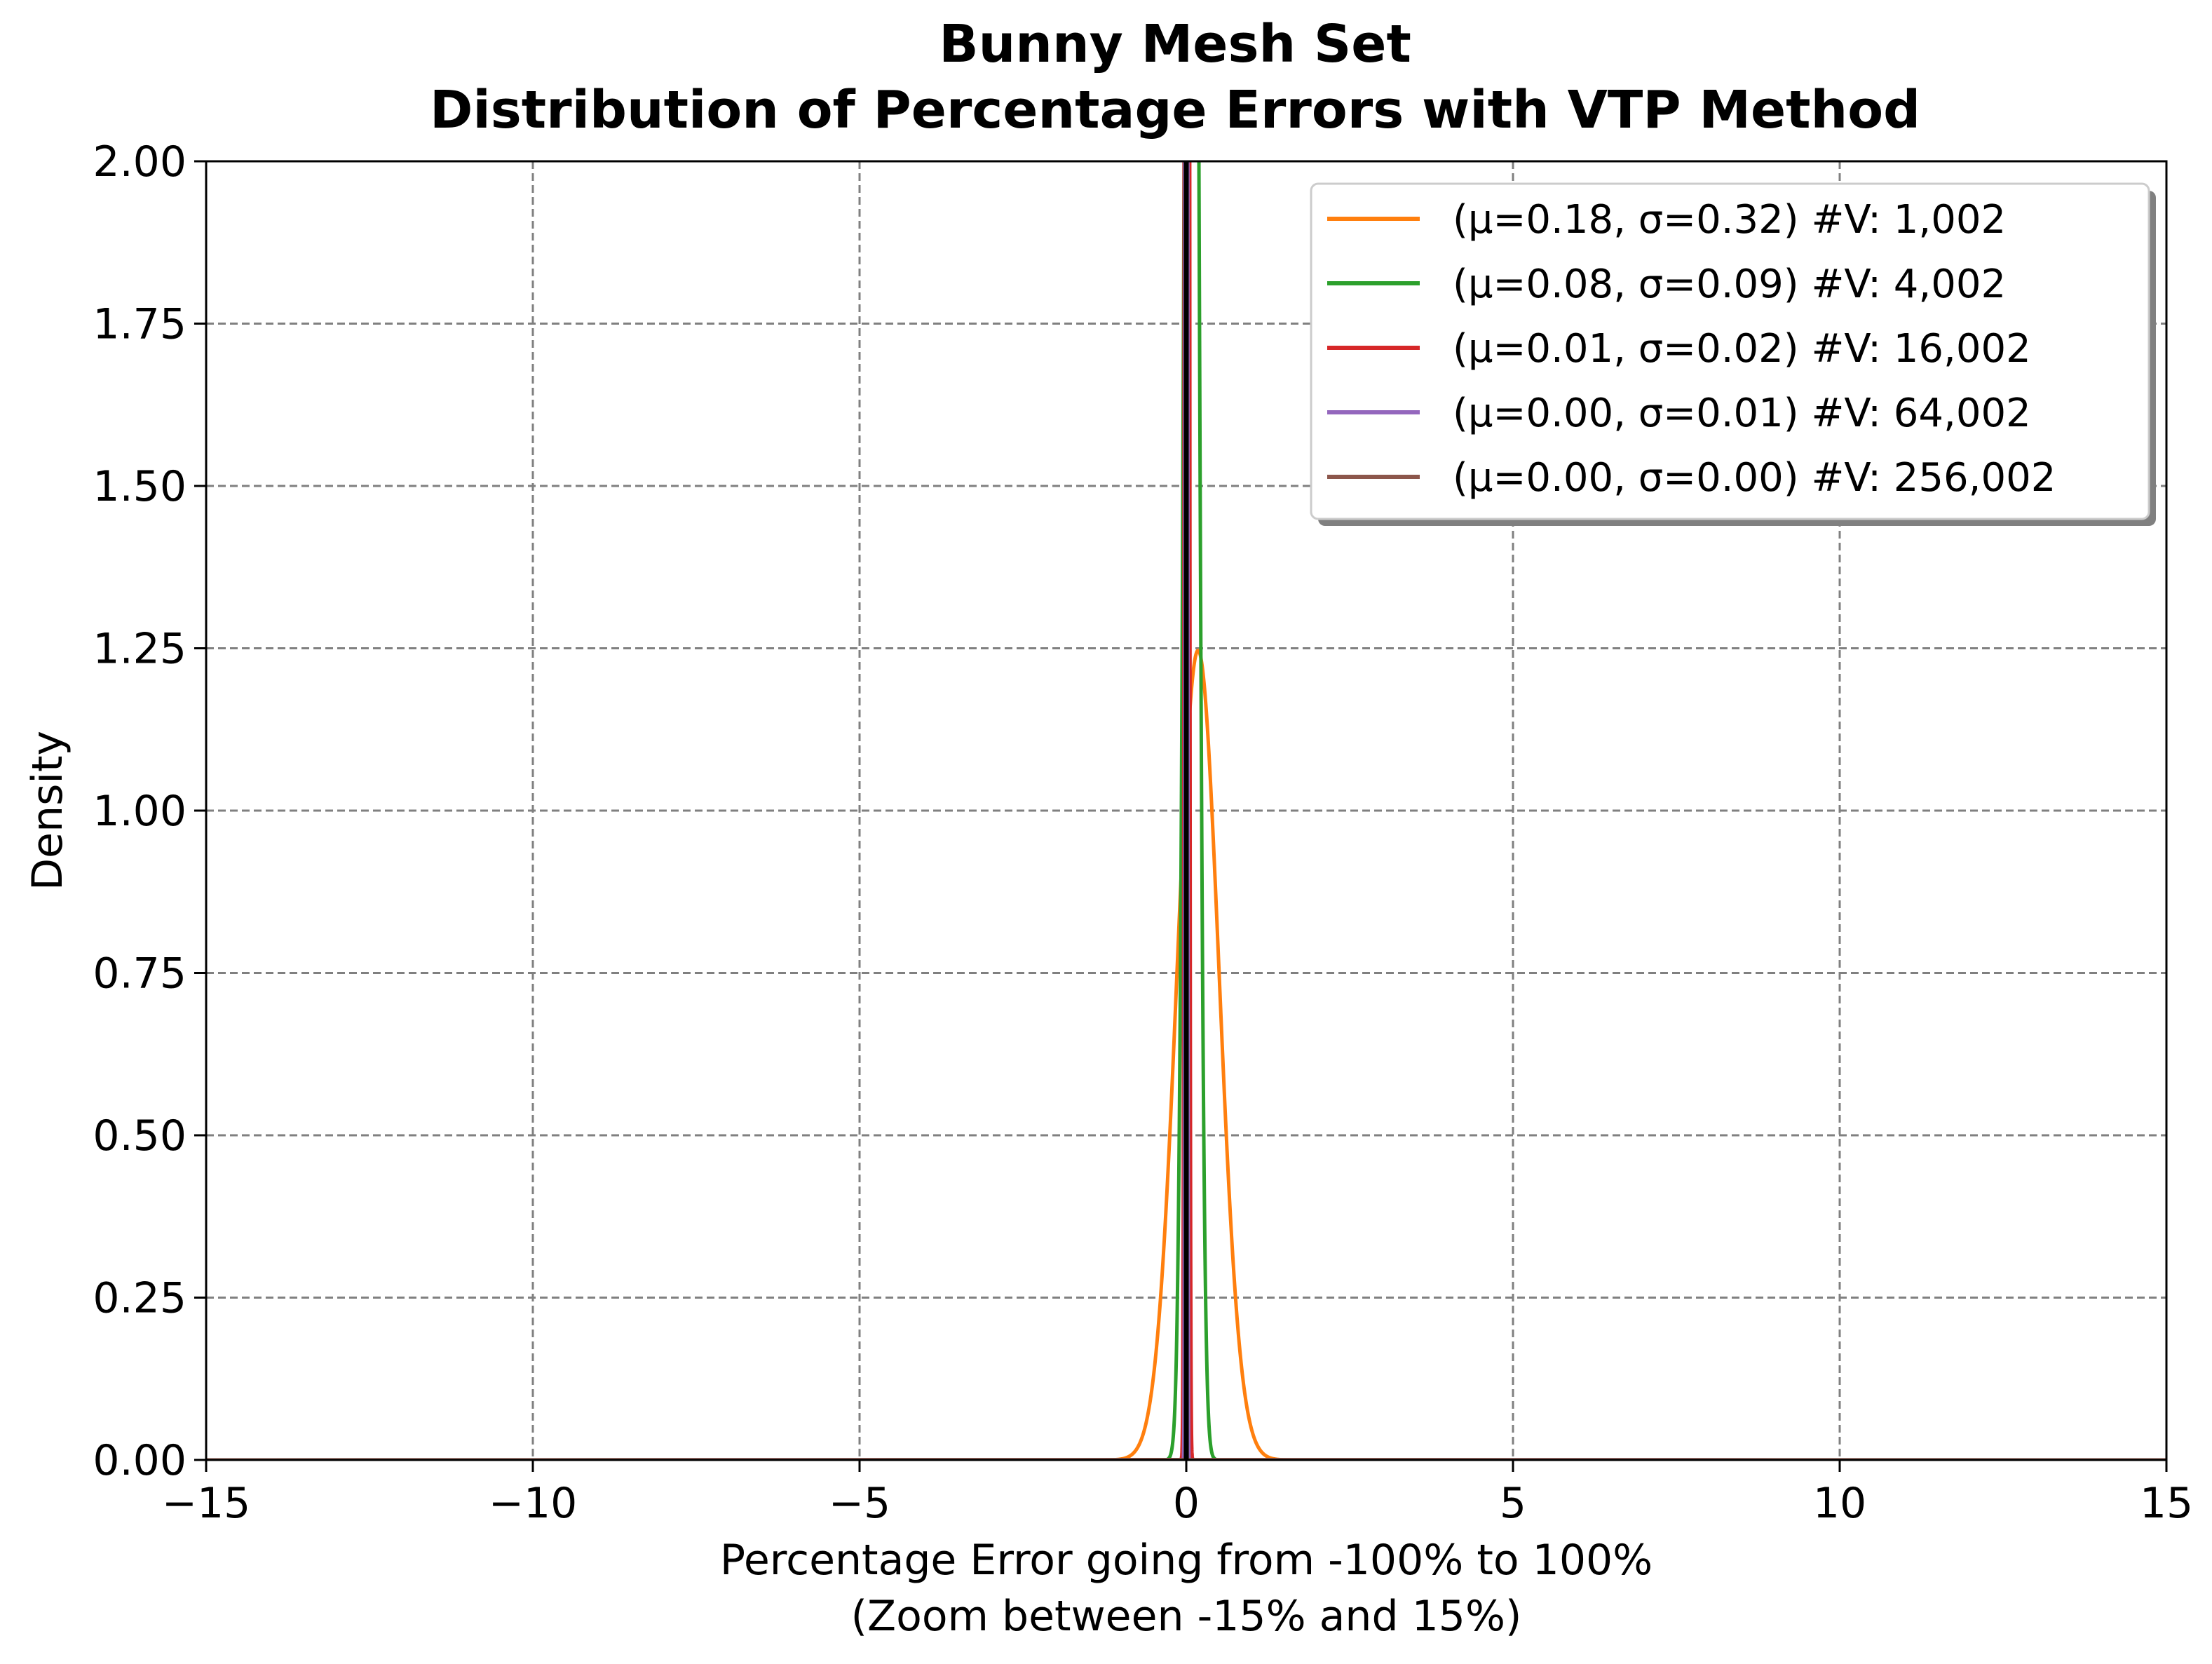  I want to click on x-tick-label: −5, so click(859, 1504).